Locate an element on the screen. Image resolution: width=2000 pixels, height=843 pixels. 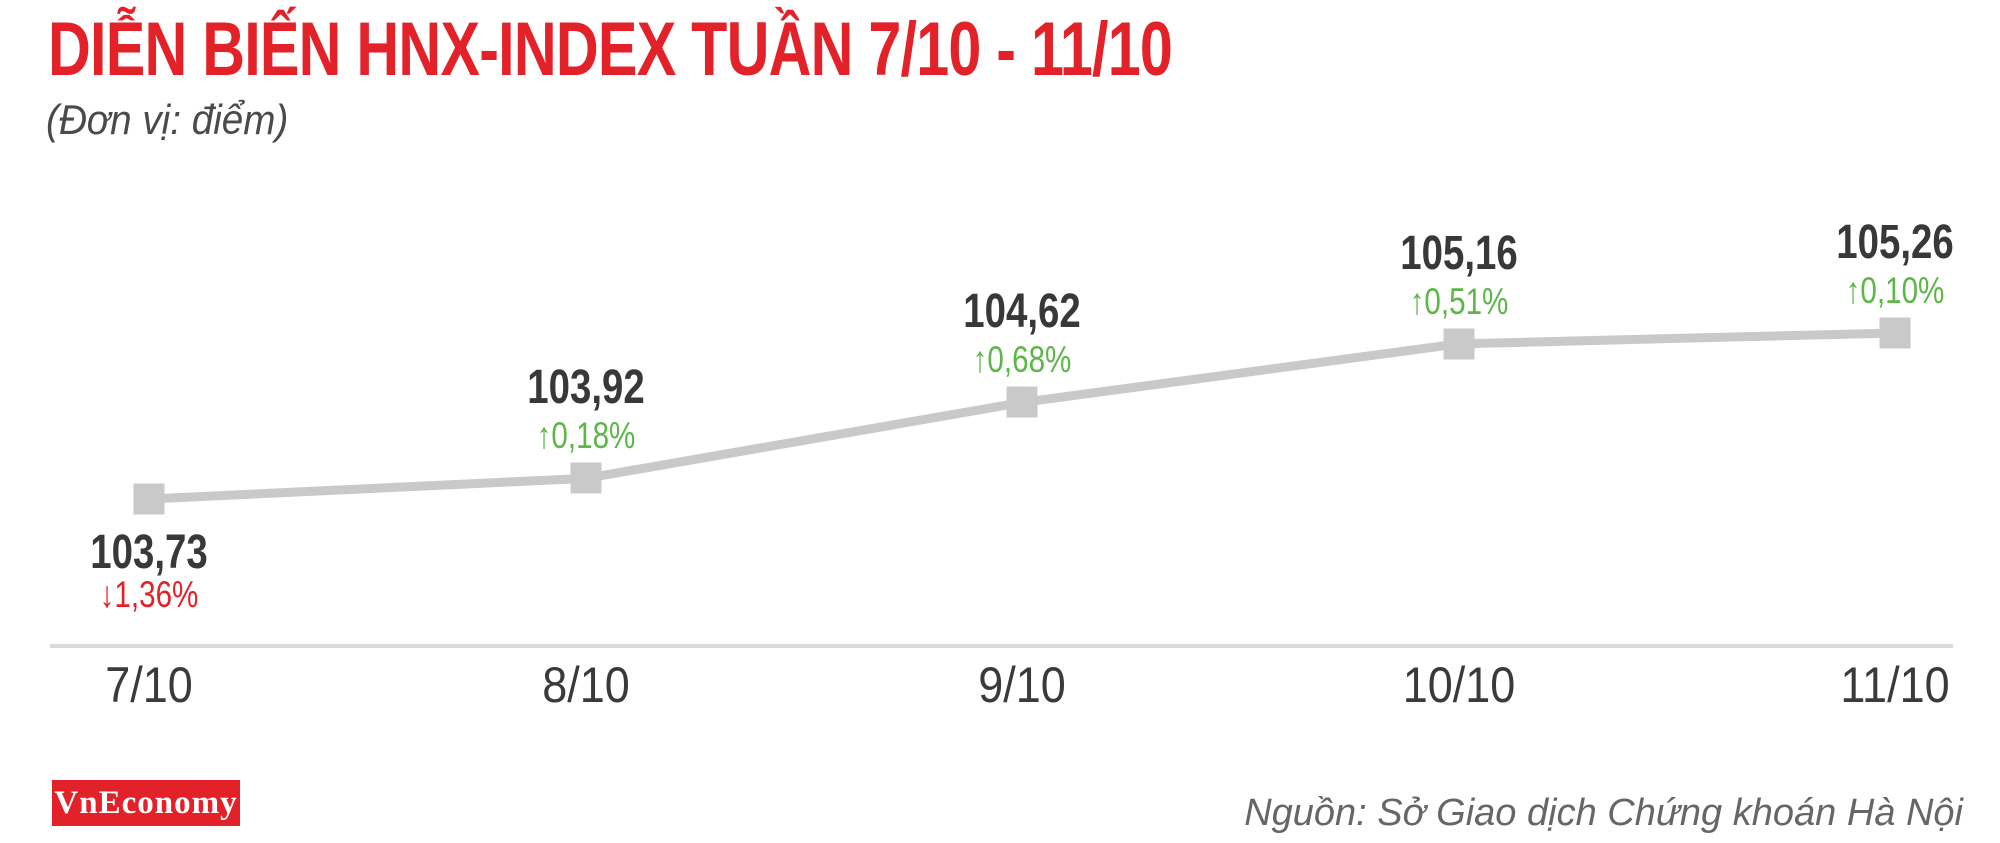
chart-title: DIỄN BIẾN HNX-INDEX TUẦN 7/10 - 11/10 is located at coordinates (610, 49).